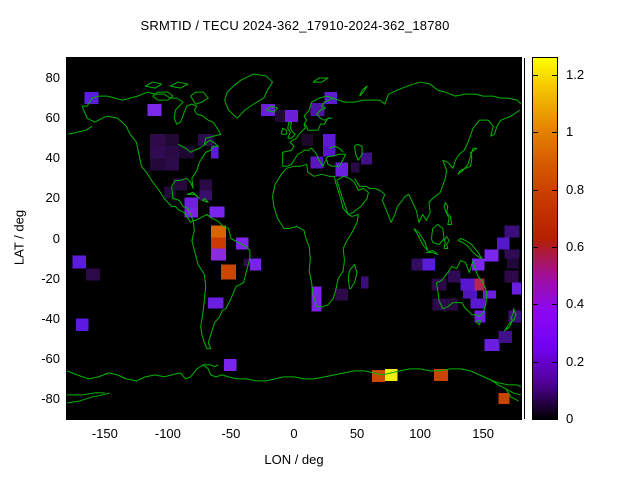  What do you see at coordinates (575, 189) in the screenshot?
I see `colorbar-tick-label: 0.8` at bounding box center [575, 189].